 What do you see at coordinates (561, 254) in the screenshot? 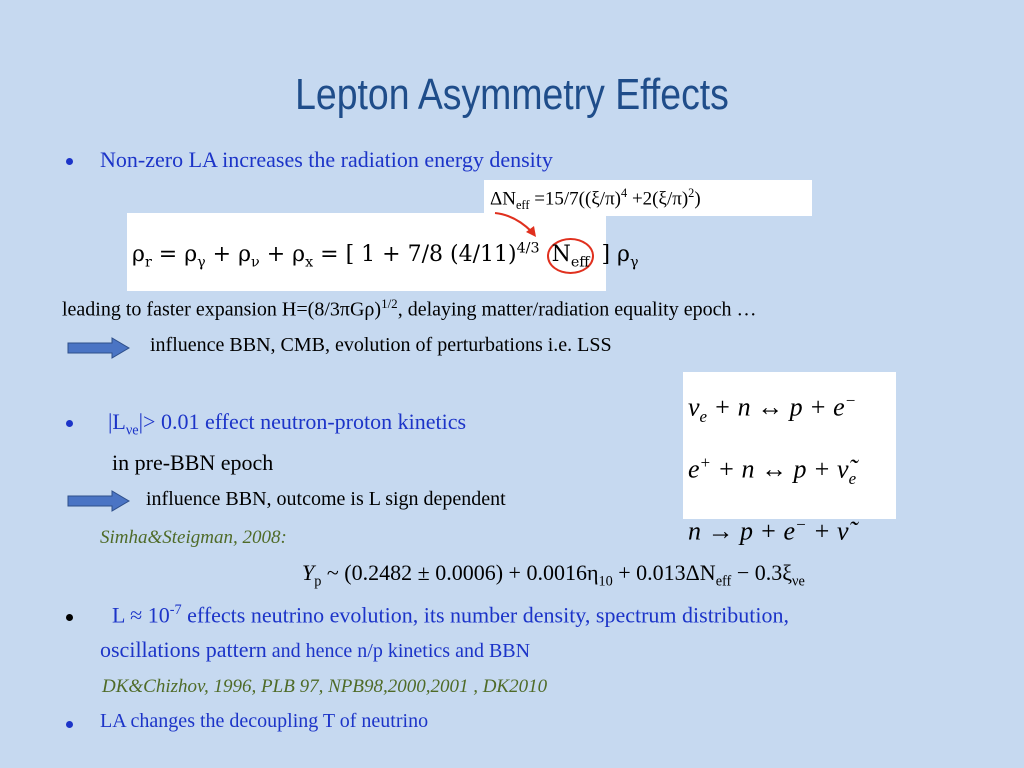
I see `formula-part: N` at bounding box center [561, 254].